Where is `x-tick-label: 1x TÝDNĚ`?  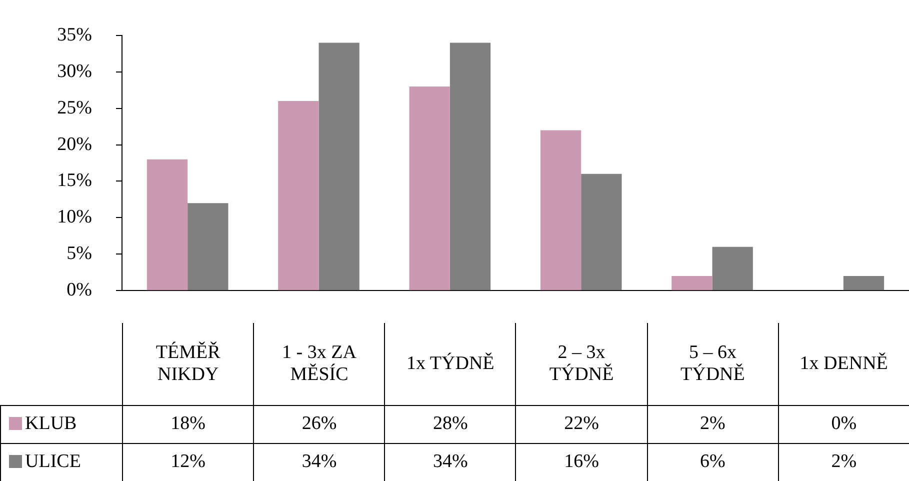 x-tick-label: 1x TÝDNĚ is located at coordinates (450, 364).